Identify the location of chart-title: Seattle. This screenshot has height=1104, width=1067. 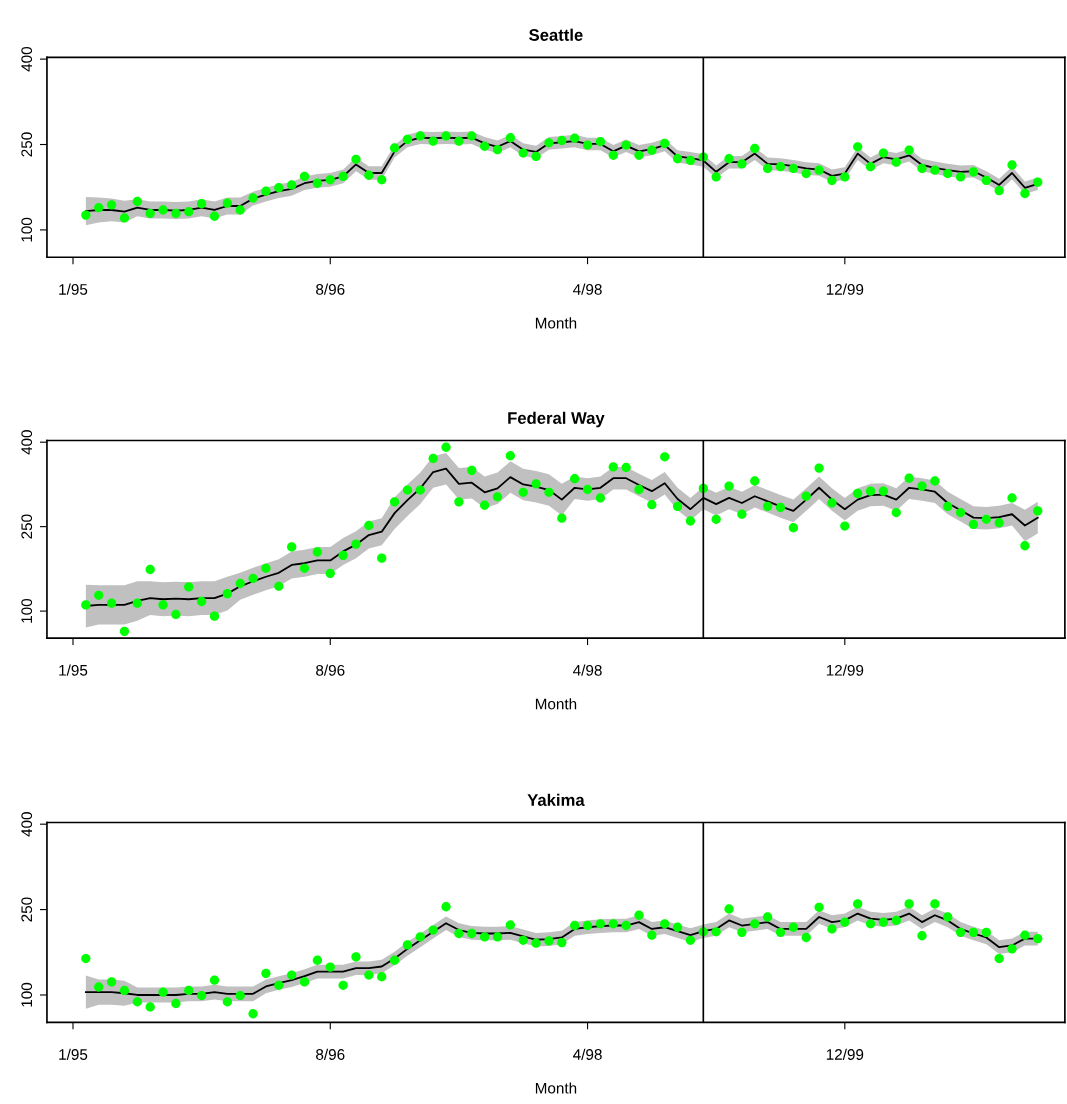
(556, 34).